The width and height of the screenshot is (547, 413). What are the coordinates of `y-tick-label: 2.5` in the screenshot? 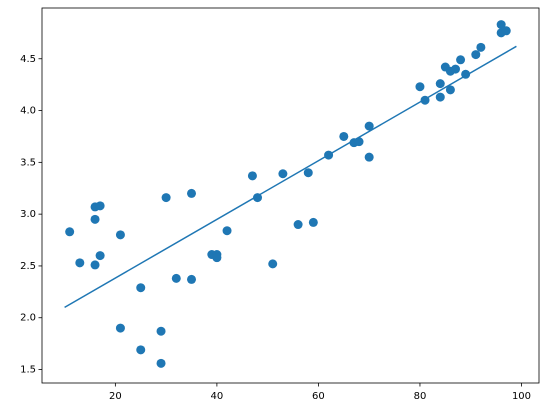 It's located at (28, 266).